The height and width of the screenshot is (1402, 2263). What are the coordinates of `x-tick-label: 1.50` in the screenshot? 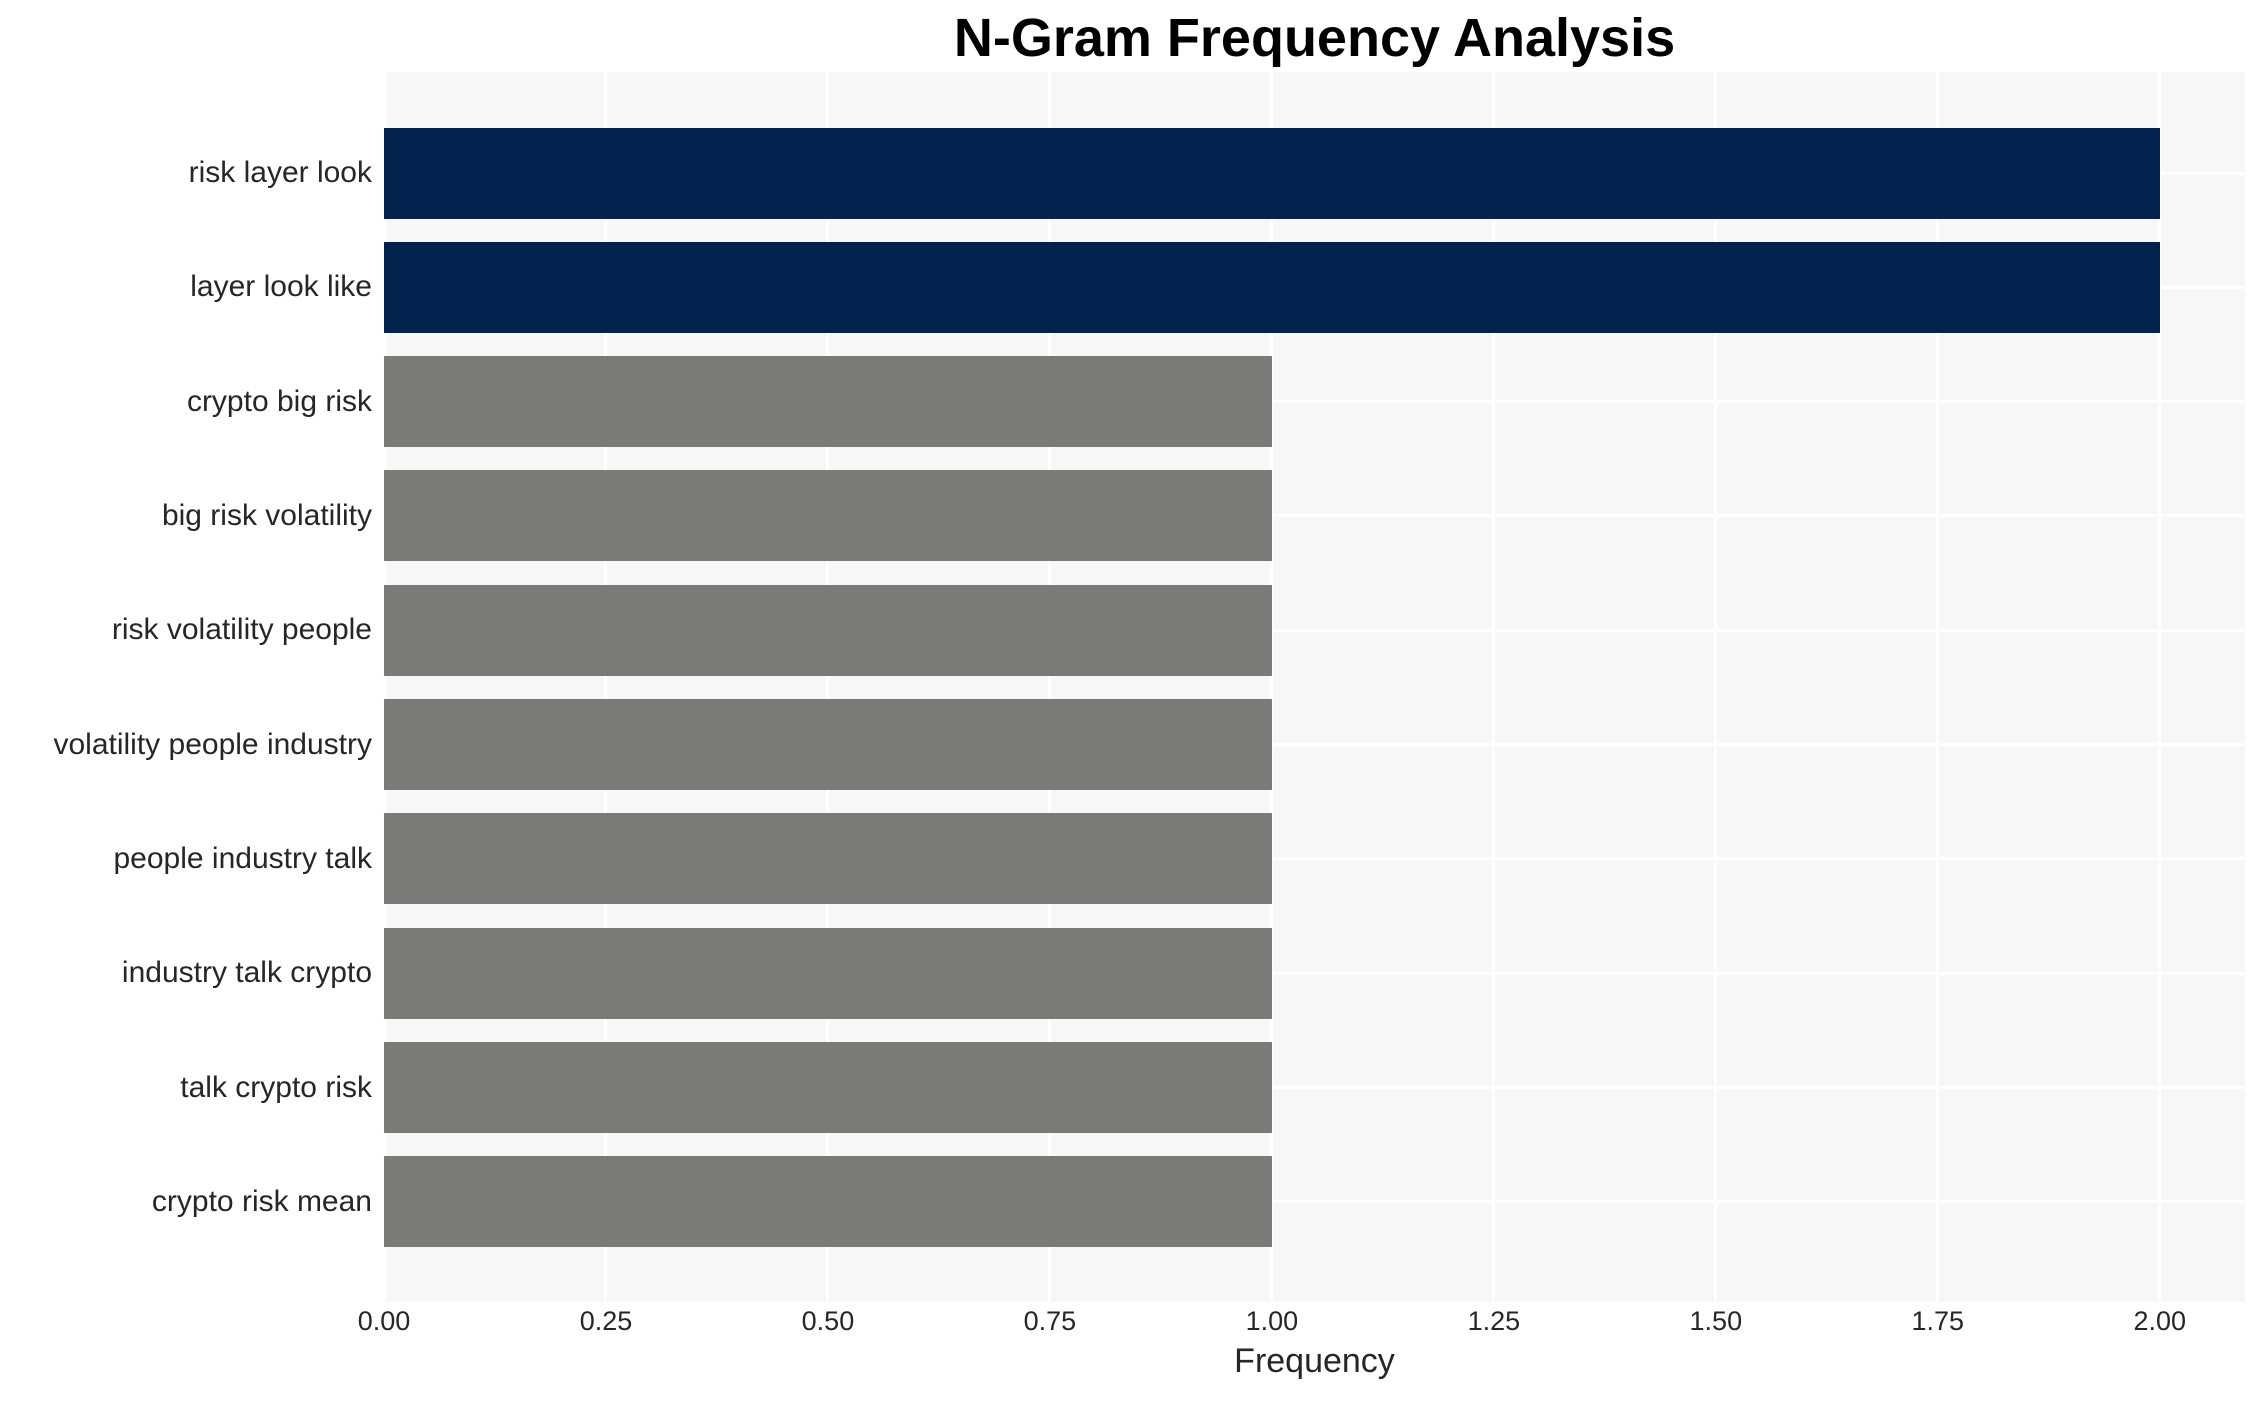 It's located at (1716, 1321).